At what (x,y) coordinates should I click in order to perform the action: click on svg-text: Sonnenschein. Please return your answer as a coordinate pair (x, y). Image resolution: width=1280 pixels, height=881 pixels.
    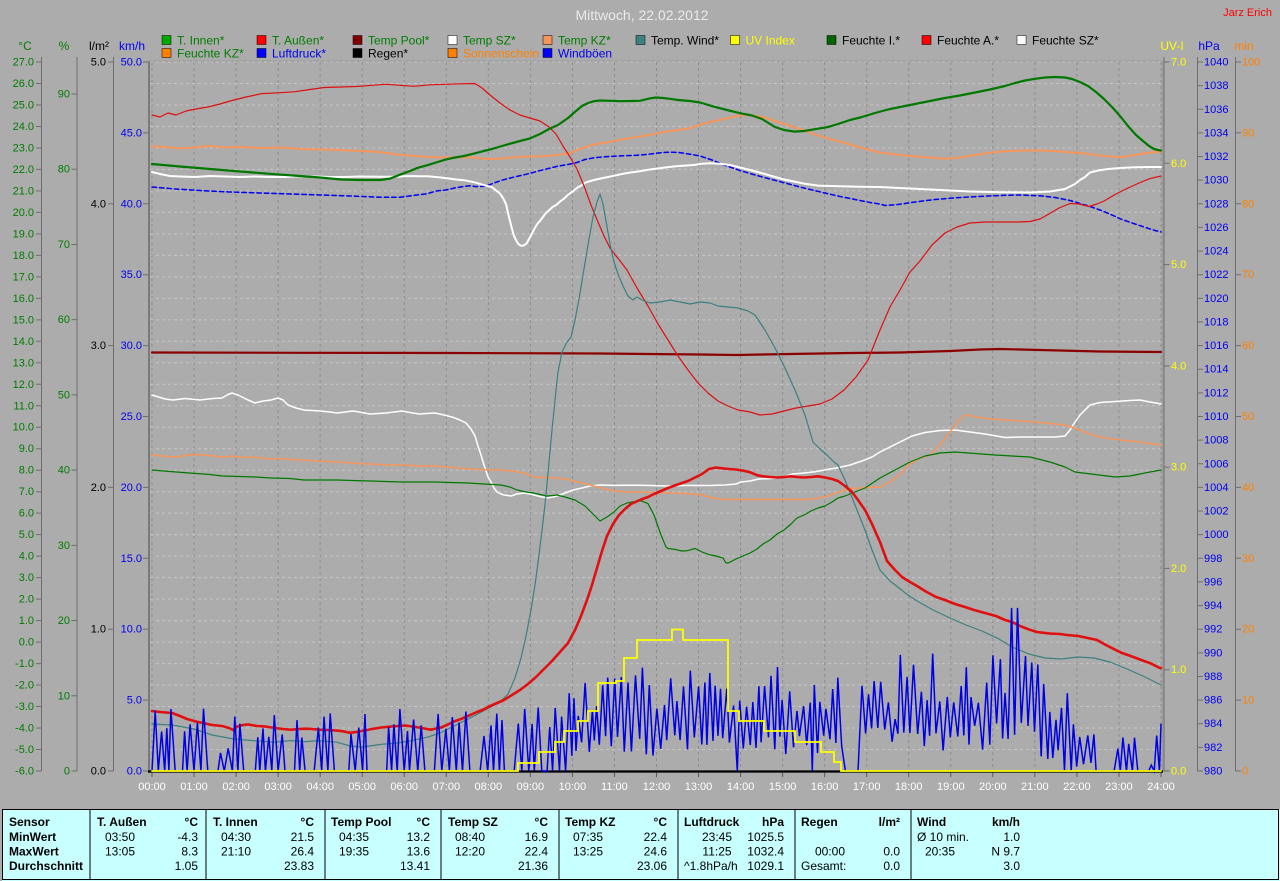
    Looking at the image, I should click on (501, 54).